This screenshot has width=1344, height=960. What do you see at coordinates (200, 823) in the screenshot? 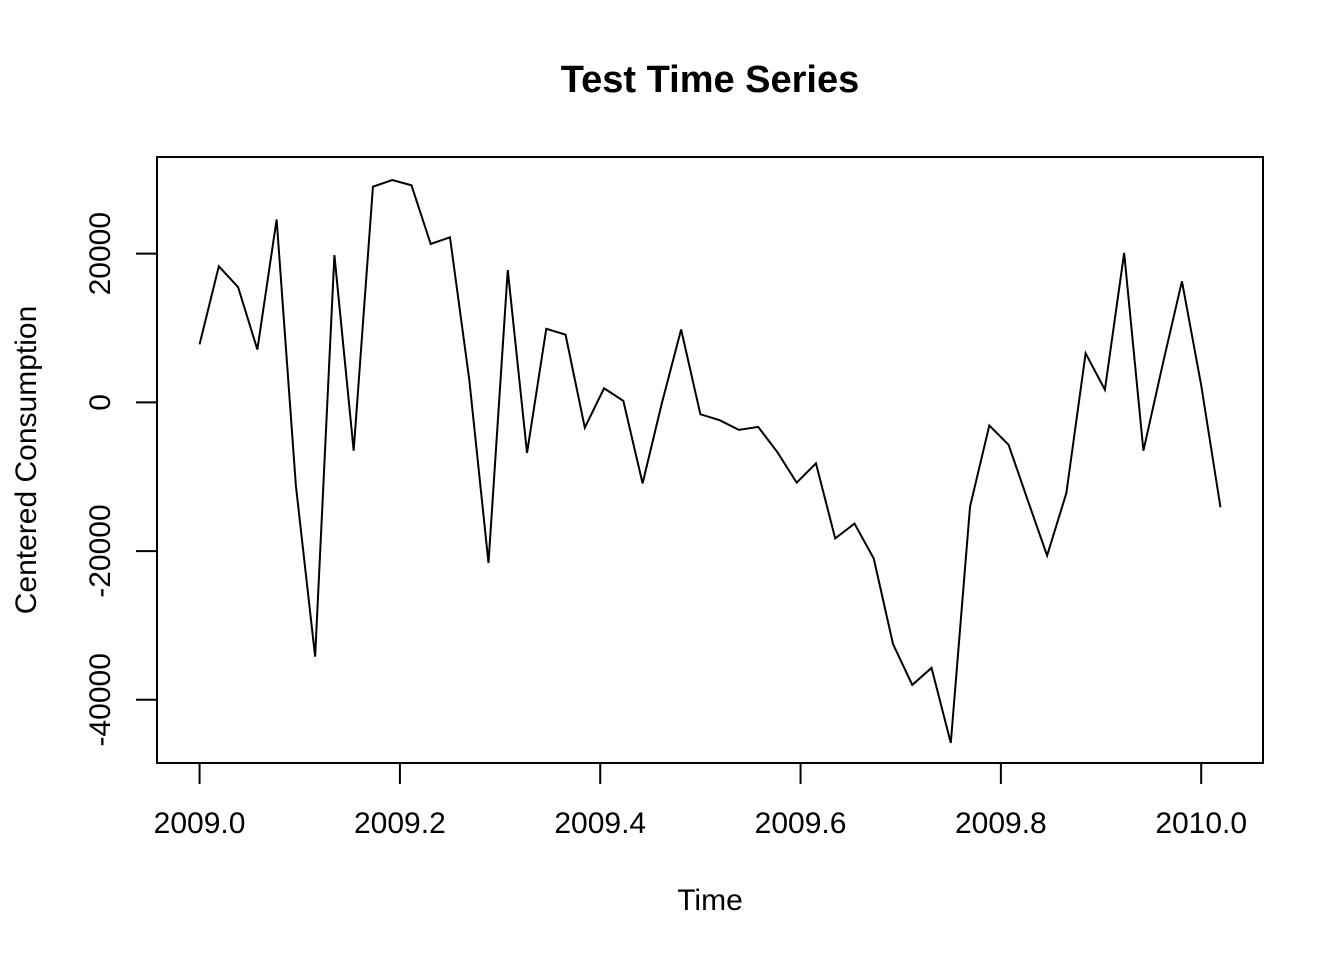
I see `x-tick-label: 2009.0` at bounding box center [200, 823].